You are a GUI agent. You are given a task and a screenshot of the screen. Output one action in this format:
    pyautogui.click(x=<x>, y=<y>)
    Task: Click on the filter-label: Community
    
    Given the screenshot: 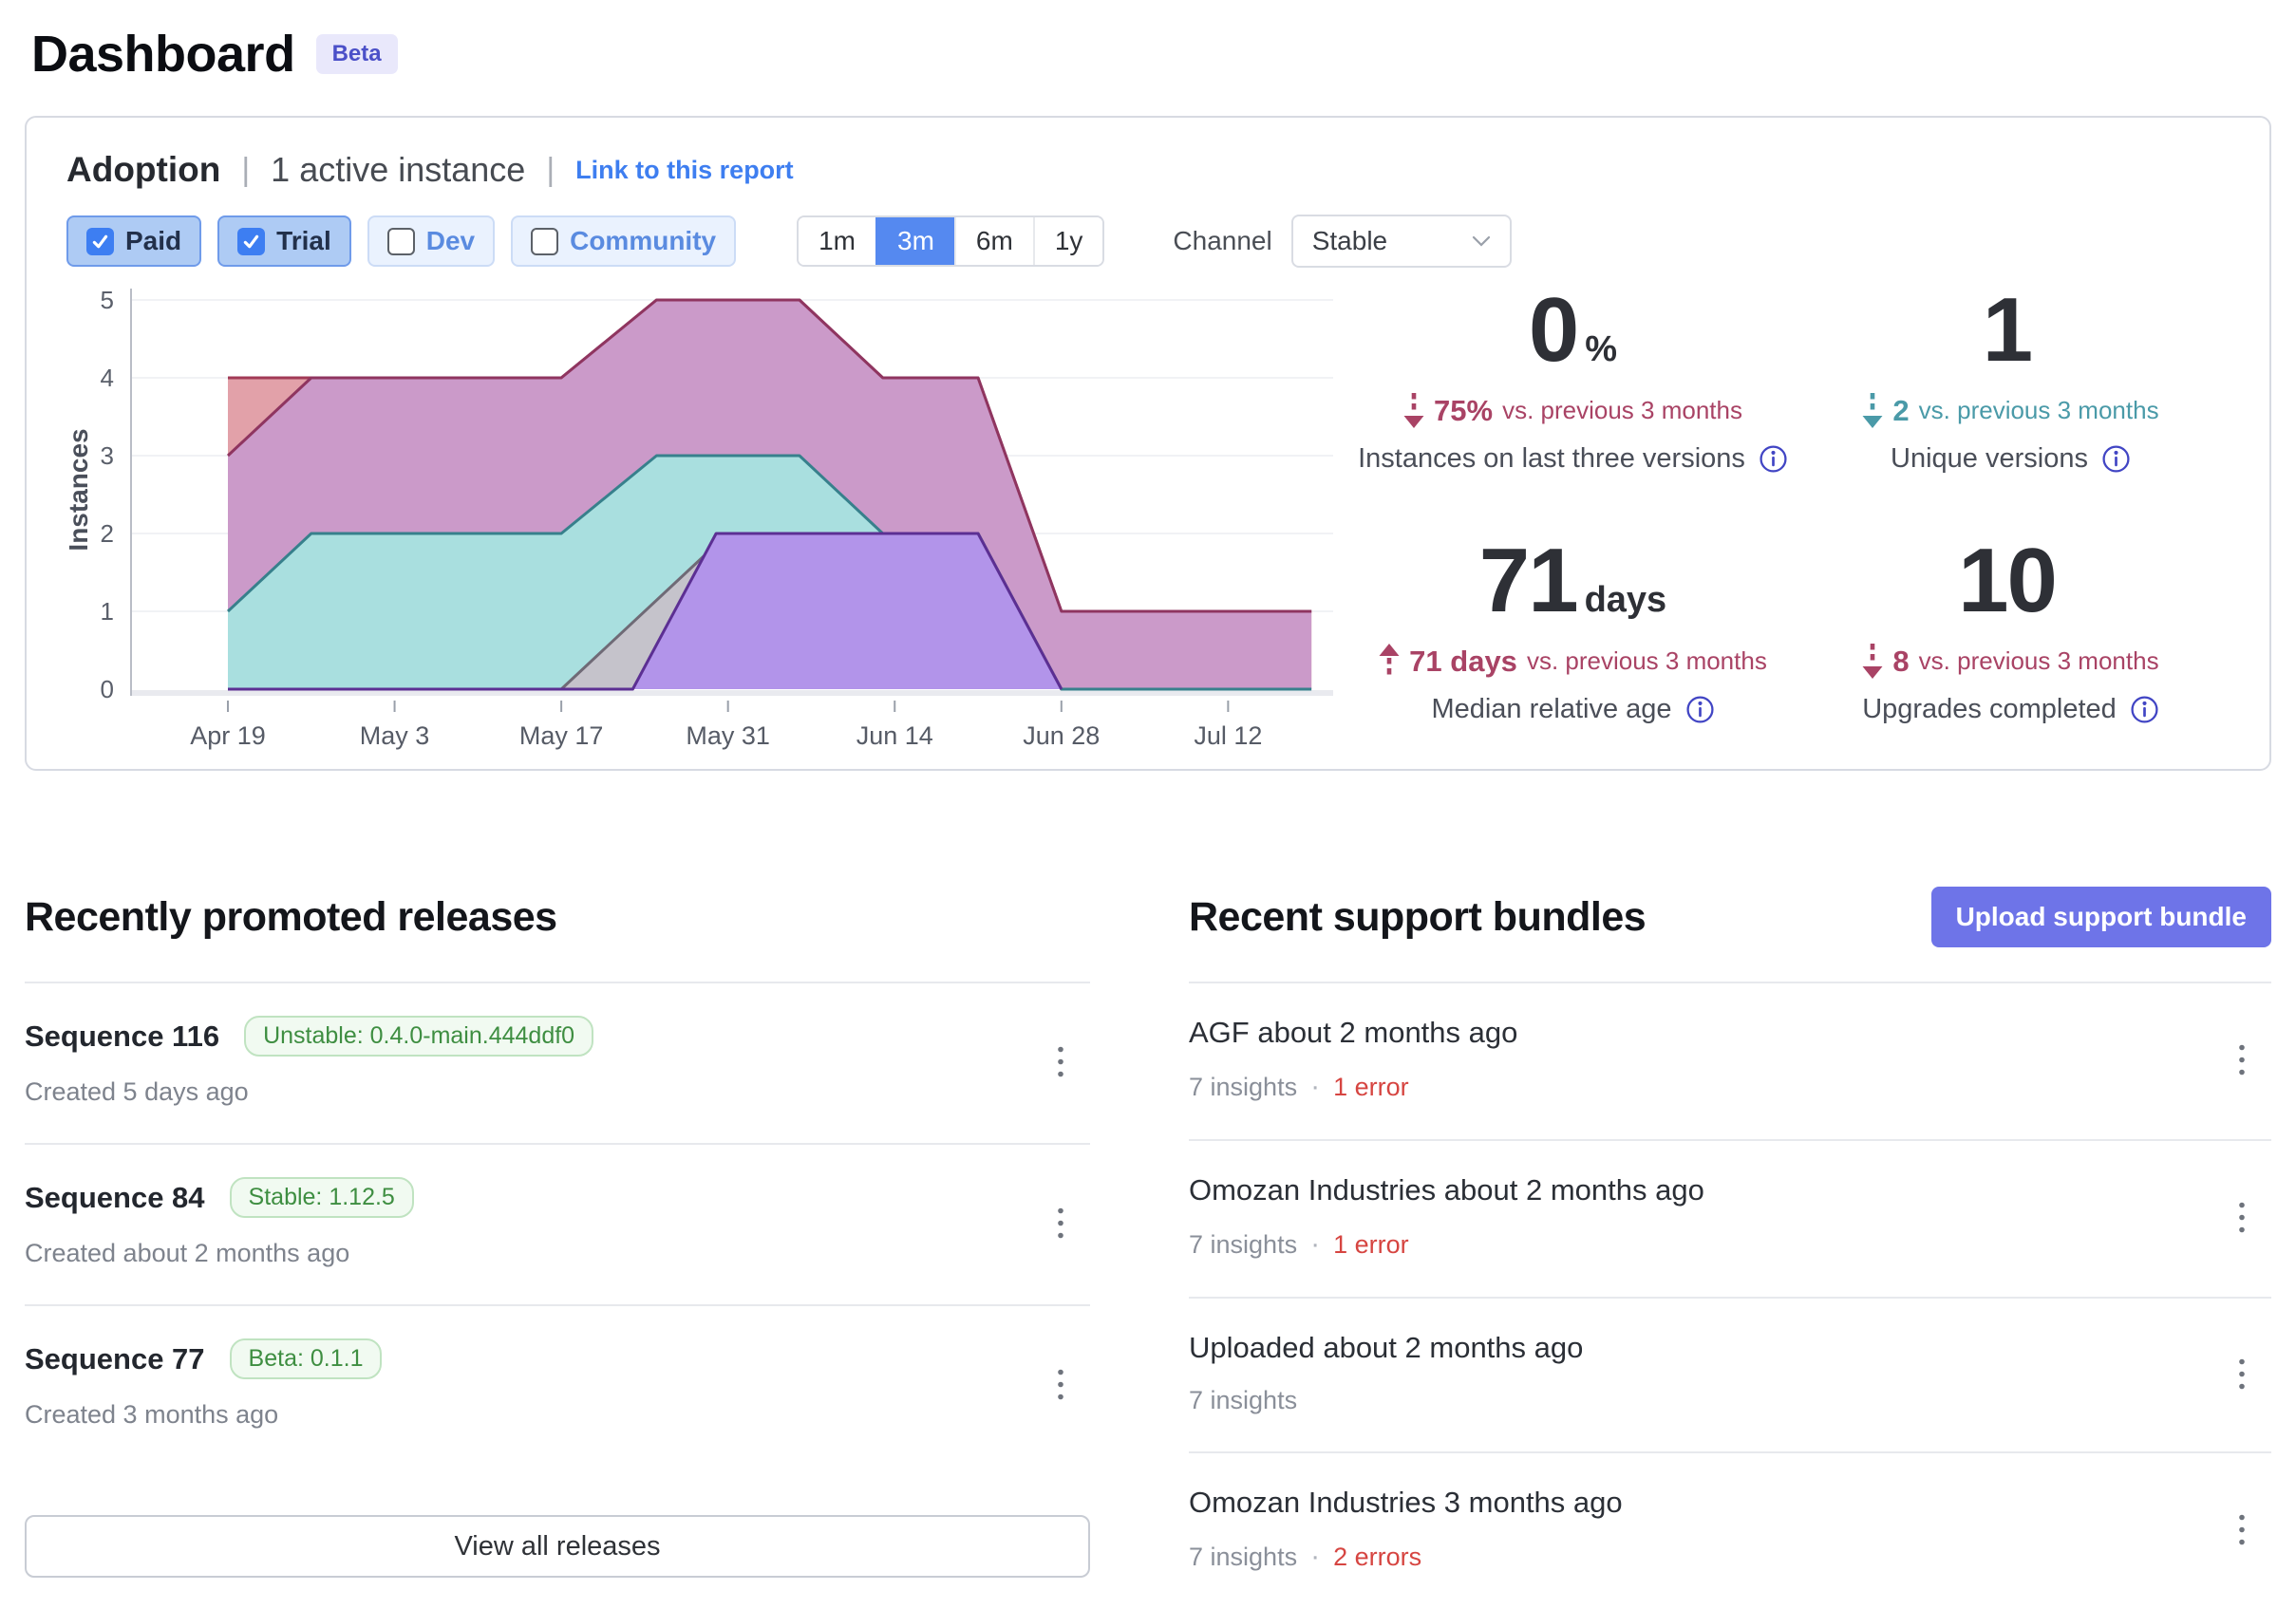 What is the action you would take?
    pyautogui.click(x=643, y=240)
    